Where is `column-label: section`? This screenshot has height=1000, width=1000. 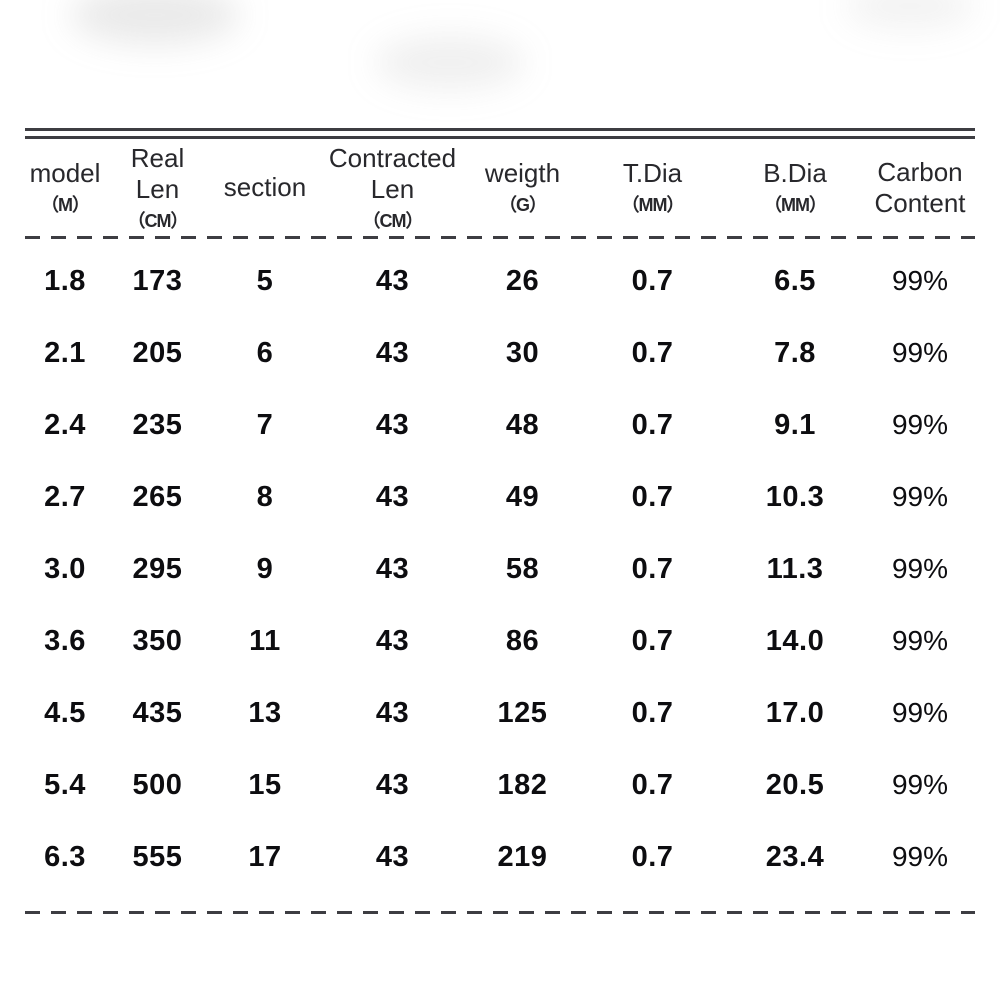 column-label: section is located at coordinates (265, 187).